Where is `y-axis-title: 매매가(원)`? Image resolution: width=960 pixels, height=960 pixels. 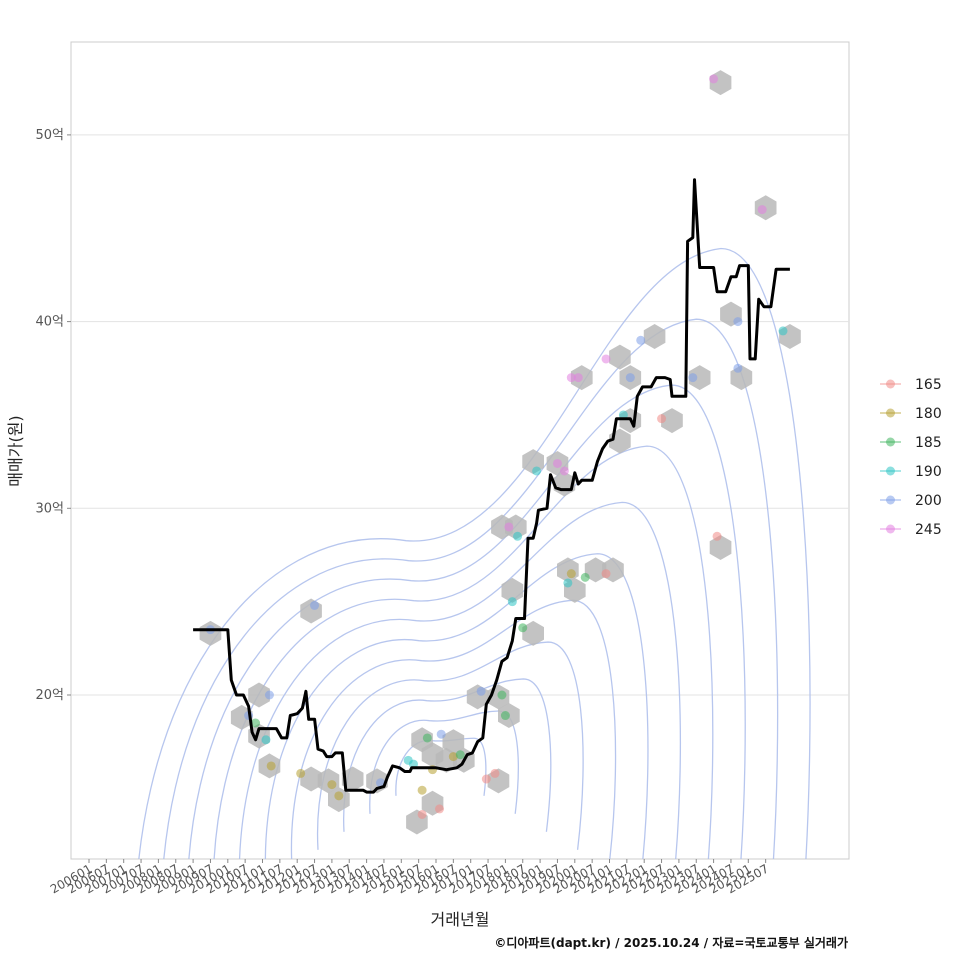
y-axis-title: 매매가(원) is located at coordinates (15, 450).